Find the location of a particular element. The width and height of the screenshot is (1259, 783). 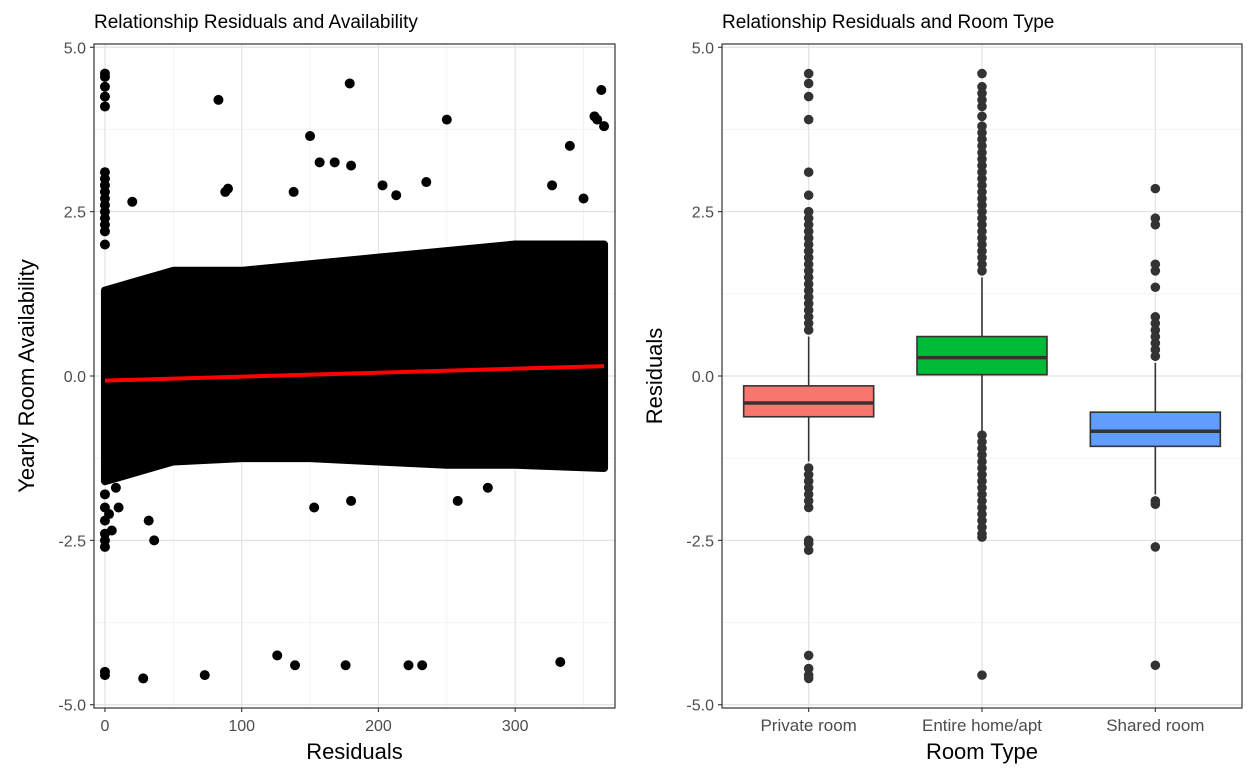

boxplot-y-tick-label: -2.5 is located at coordinates (700, 541).